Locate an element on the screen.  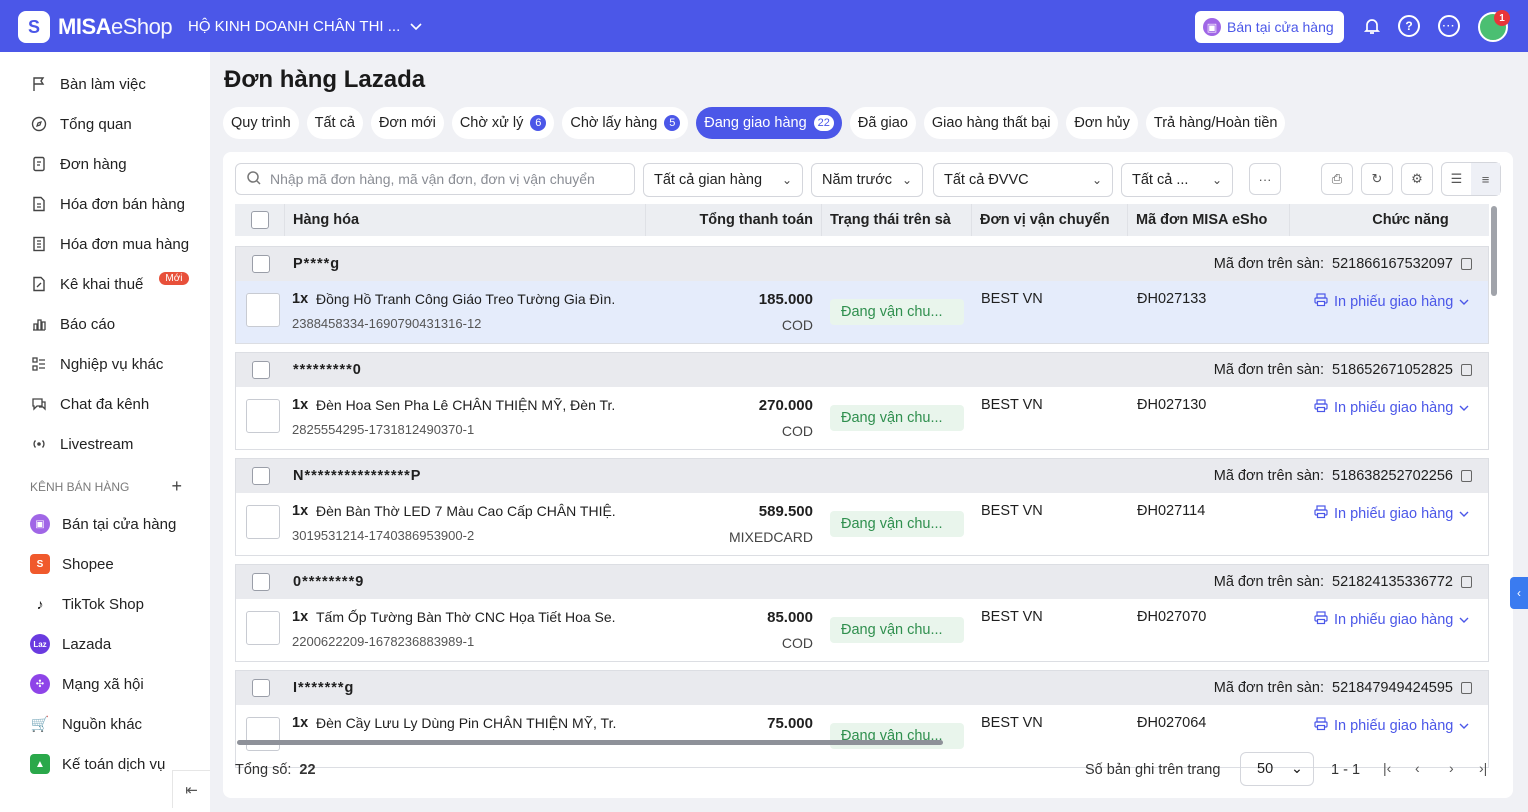
column-header: Mã đơn MISA eSho is located at coordinates (1209, 220).